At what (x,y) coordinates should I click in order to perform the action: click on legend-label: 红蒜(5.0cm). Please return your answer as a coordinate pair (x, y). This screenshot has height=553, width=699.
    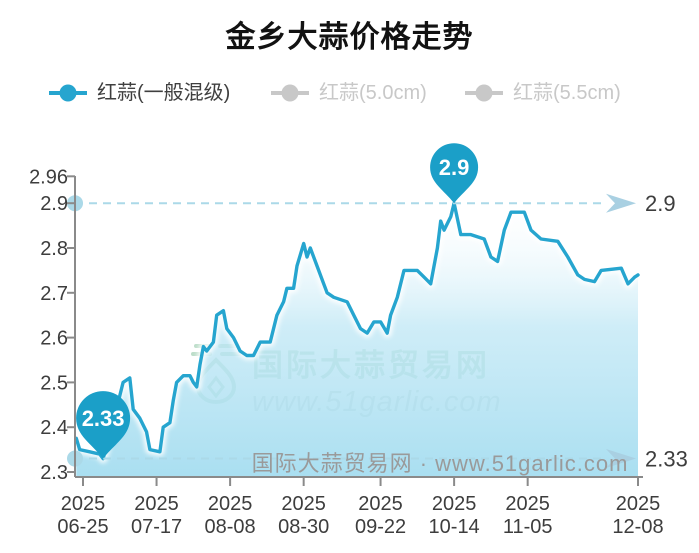
    Looking at the image, I should click on (373, 93).